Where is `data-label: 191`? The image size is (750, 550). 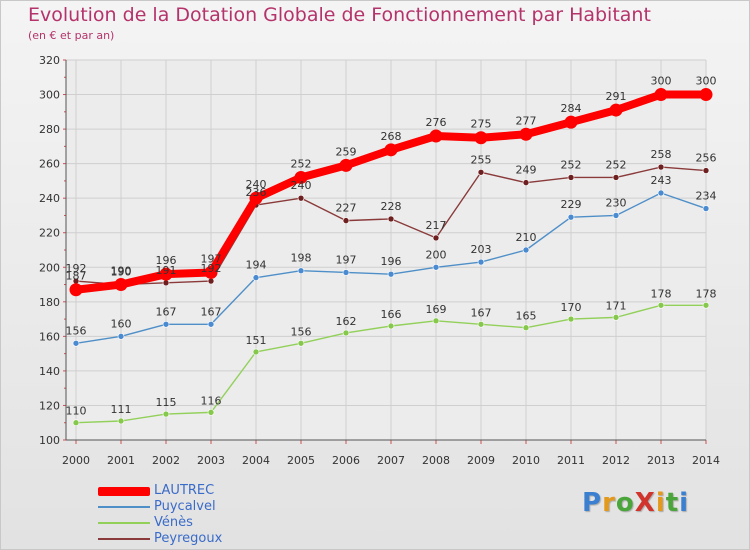 data-label: 191 is located at coordinates (166, 270).